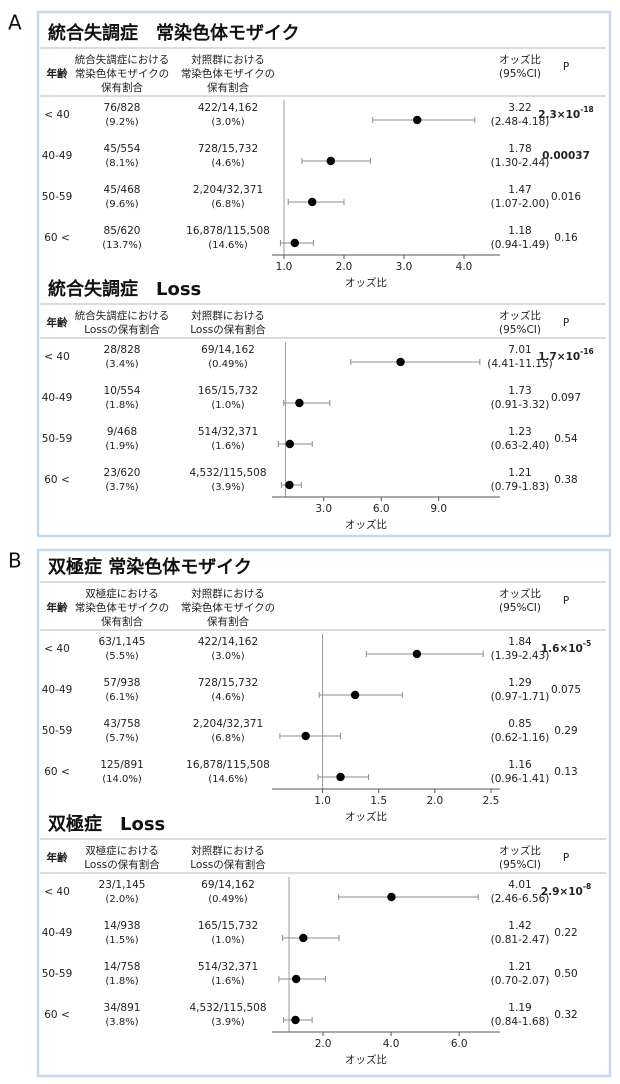 The image size is (620, 1084). What do you see at coordinates (122, 607) in the screenshot?
I see `case-header: 常染色体モザイクの` at bounding box center [122, 607].